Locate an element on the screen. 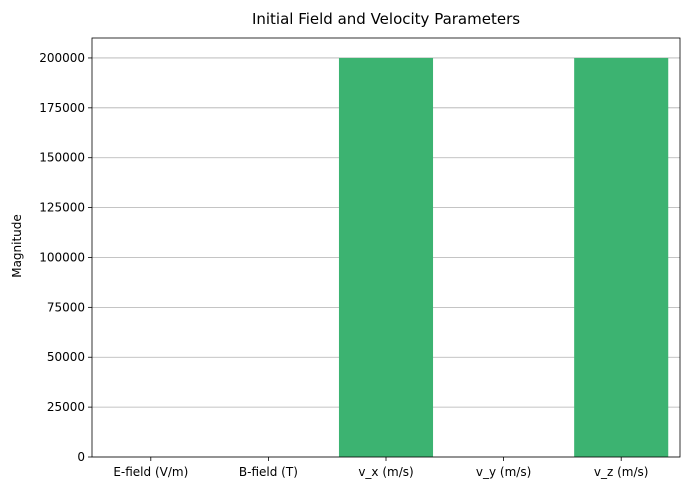 Image resolution: width=690 pixels, height=494 pixels. x-tick-label: v_x (m/s) is located at coordinates (385, 472).